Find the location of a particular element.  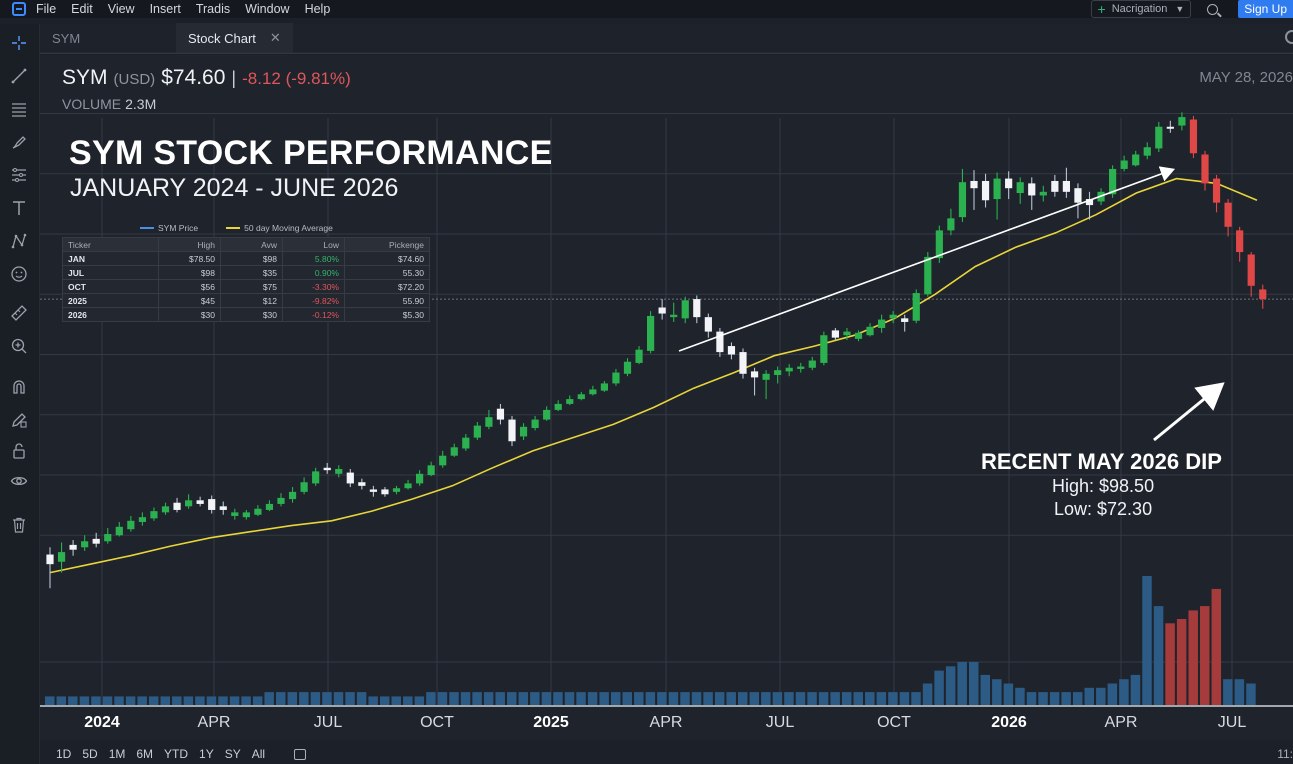

brush-icon is located at coordinates (19, 142).